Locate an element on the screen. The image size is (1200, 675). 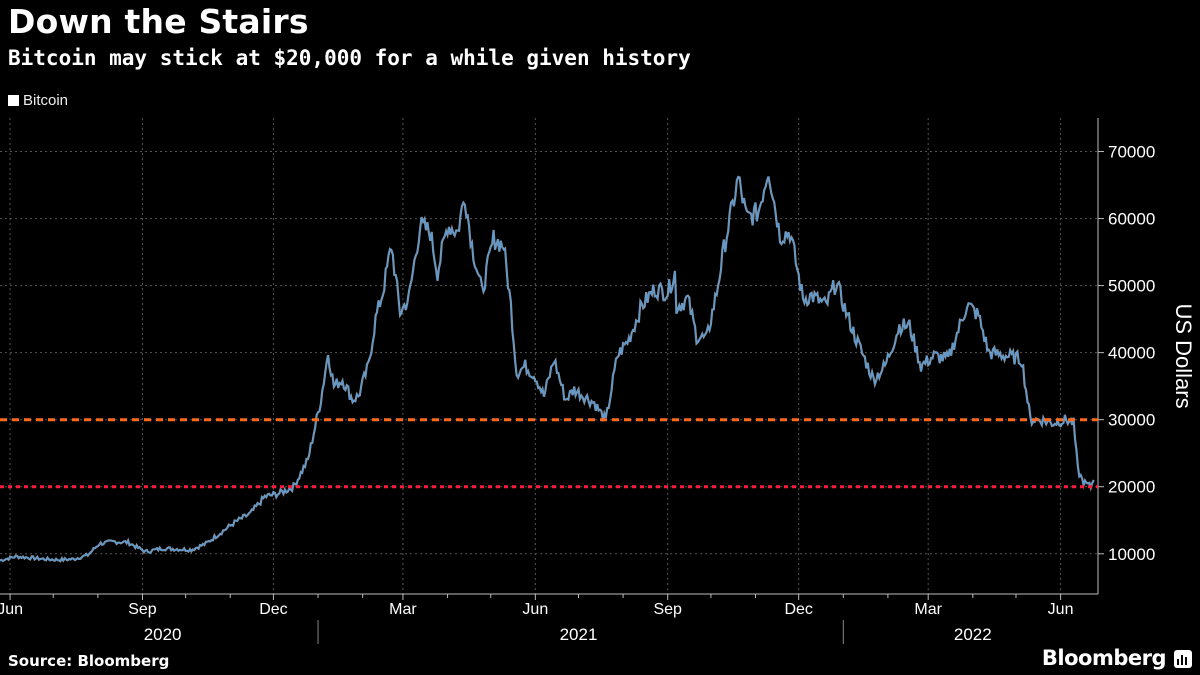
y-tick-label: 20000 is located at coordinates (1131, 487).